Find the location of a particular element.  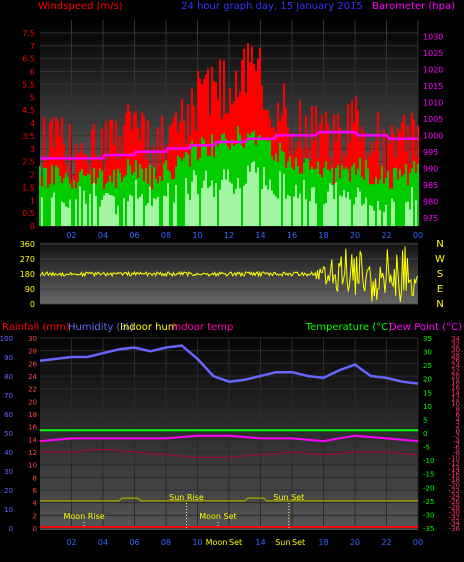

climate-x-tick-label: 02 is located at coordinates (71, 542).